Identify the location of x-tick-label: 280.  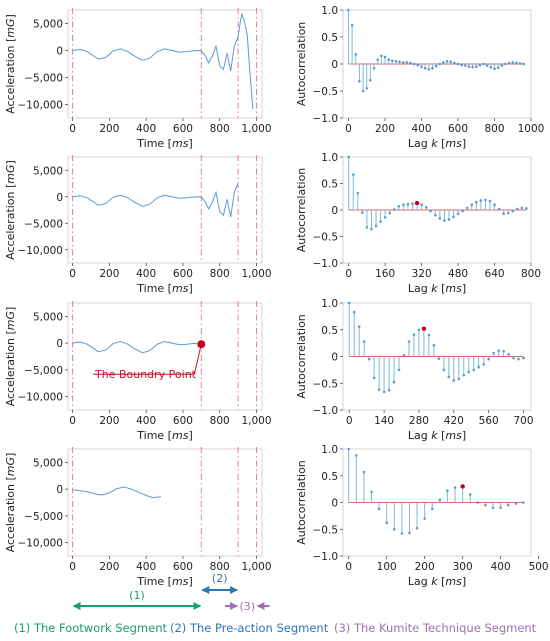
(419, 421).